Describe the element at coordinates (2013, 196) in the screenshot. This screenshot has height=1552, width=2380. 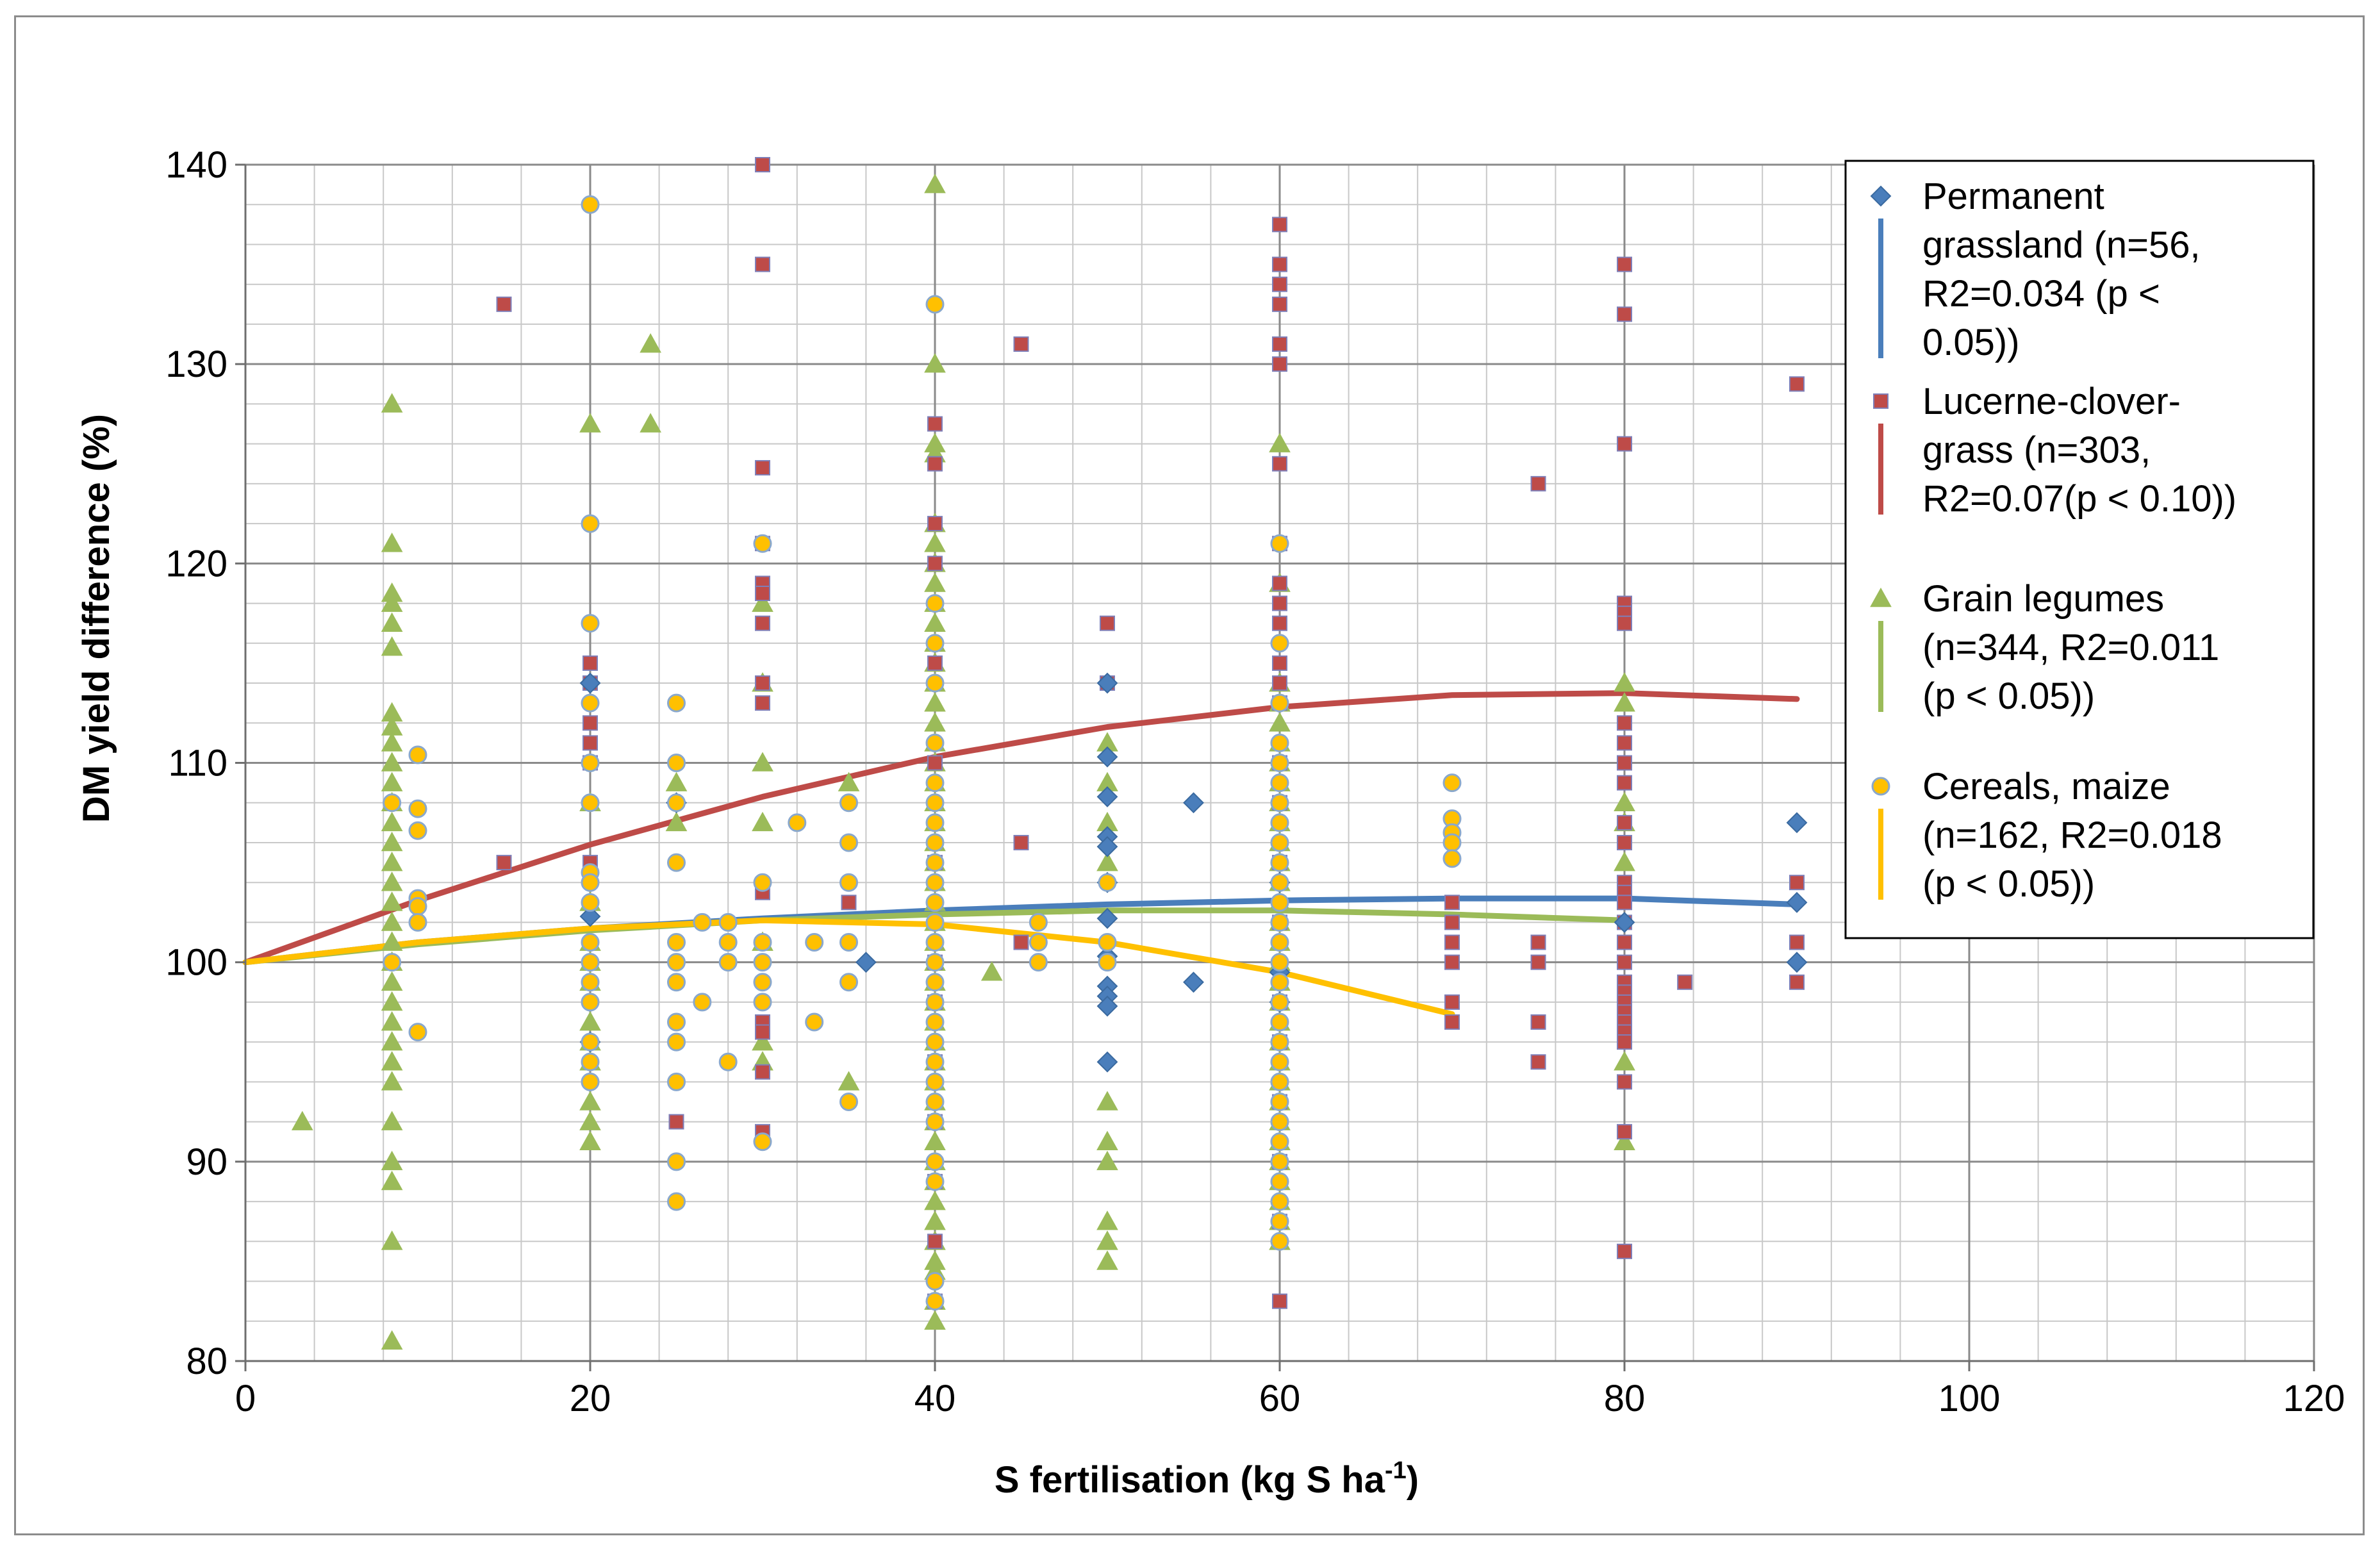
I see `legend-label-line: Permanent` at that location.